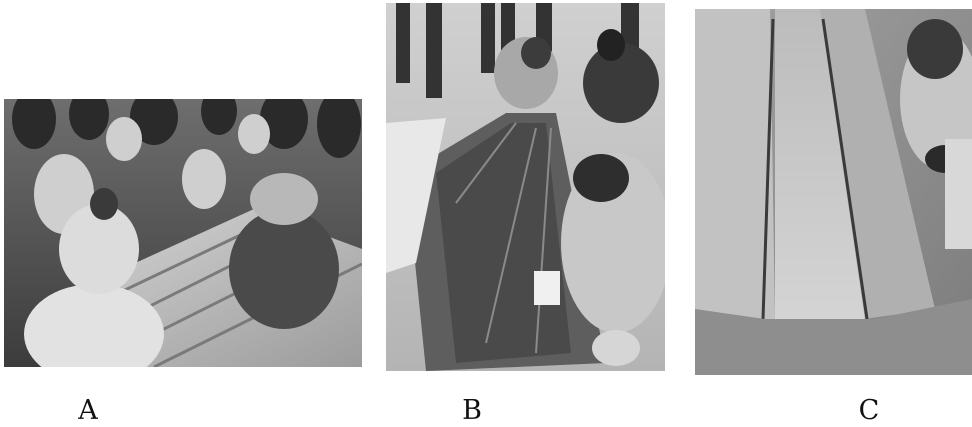  What do you see at coordinates (869, 410) in the screenshot?
I see `panel-label-c: C` at bounding box center [869, 410].